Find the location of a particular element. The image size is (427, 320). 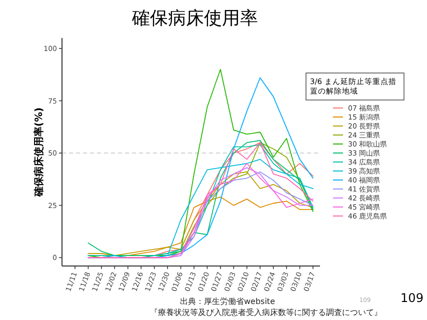

text: 『療養状況等及び入院患者受入病床数等に関する調査について』 is located at coordinates (266, 312).